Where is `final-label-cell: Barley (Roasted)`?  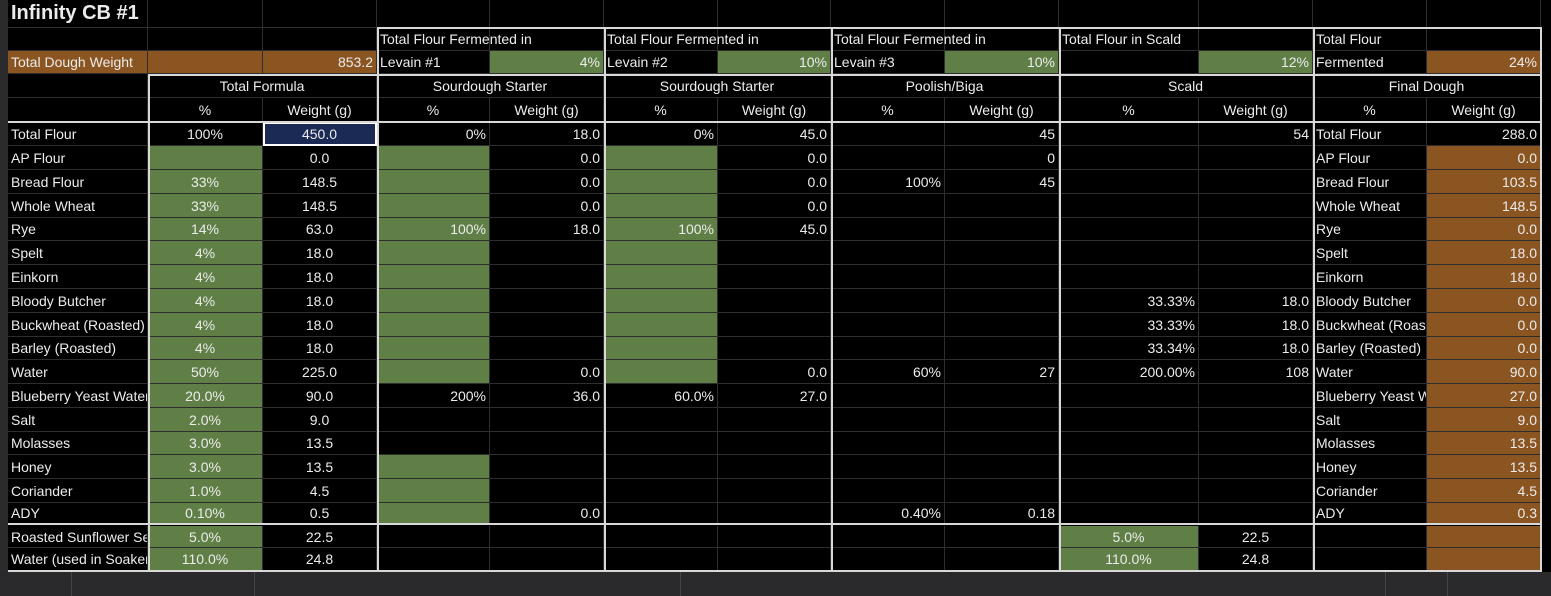
final-label-cell: Barley (Roasted) is located at coordinates (1370, 348).